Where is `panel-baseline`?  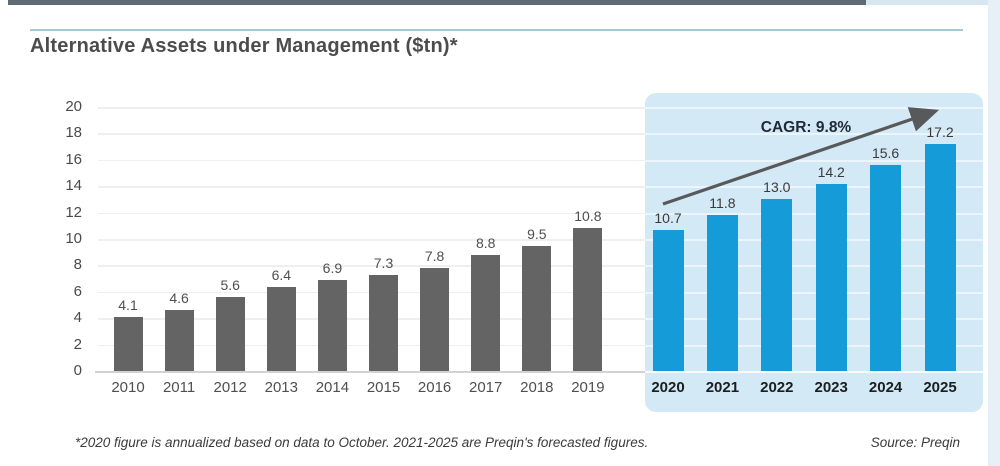
panel-baseline is located at coordinates (814, 372).